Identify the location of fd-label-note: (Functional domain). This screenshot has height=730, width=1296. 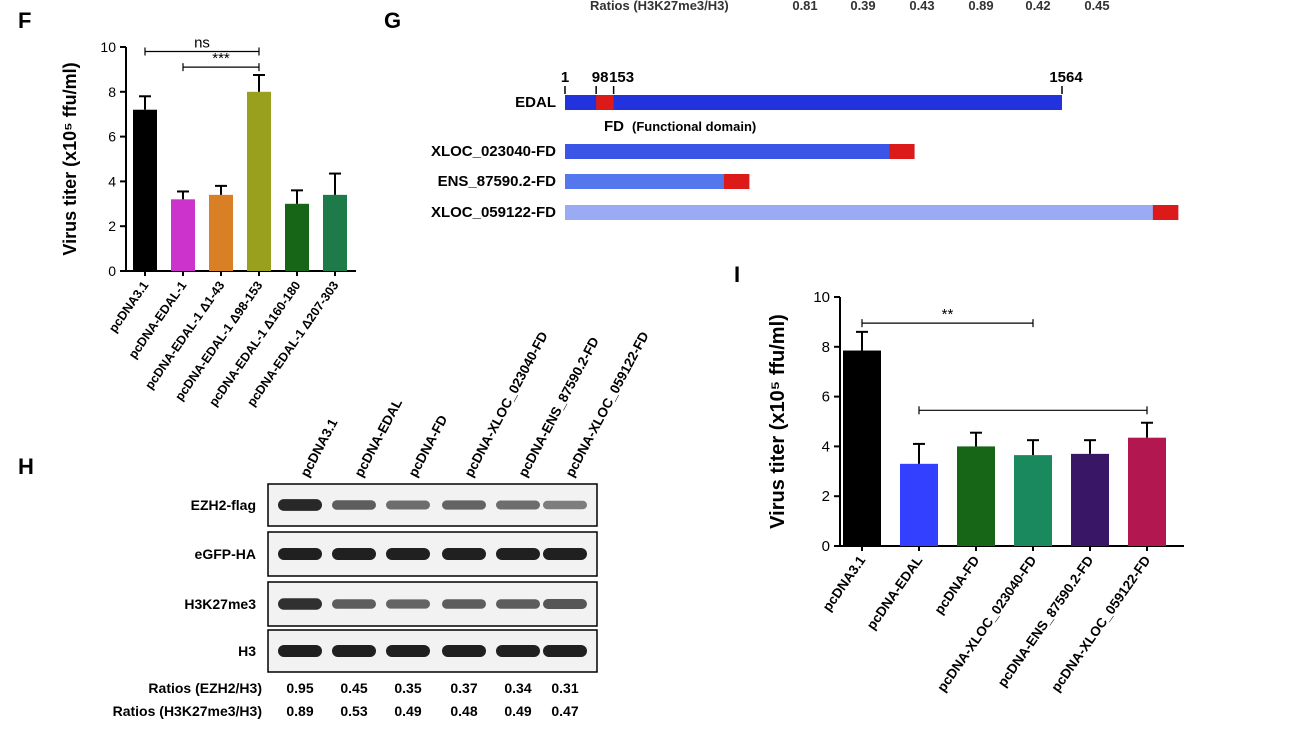
(694, 126).